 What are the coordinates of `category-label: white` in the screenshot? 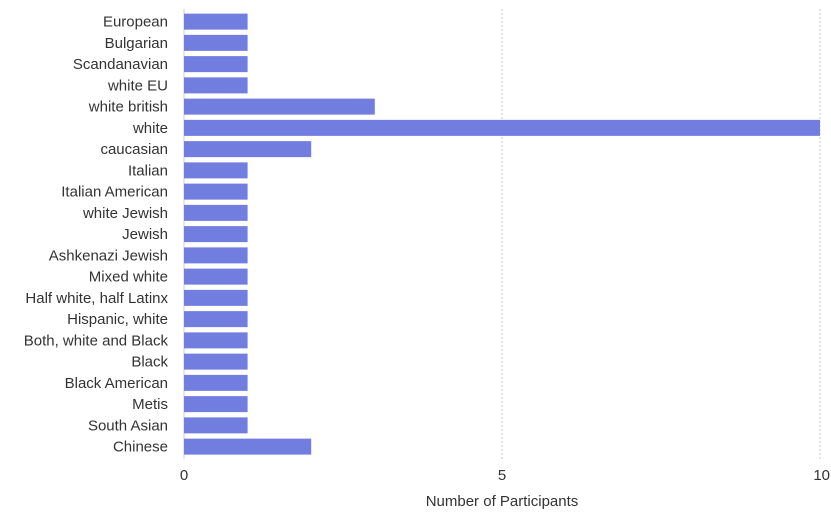 It's located at (150, 128).